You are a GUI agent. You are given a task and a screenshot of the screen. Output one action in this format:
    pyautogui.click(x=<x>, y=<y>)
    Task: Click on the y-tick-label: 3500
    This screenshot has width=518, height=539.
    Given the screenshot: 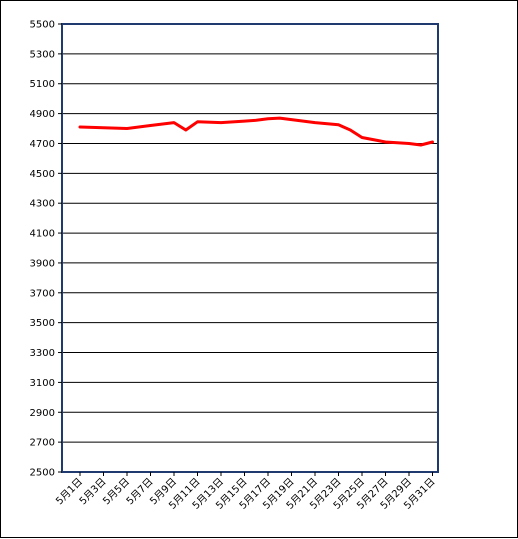 What is the action you would take?
    pyautogui.click(x=42, y=323)
    